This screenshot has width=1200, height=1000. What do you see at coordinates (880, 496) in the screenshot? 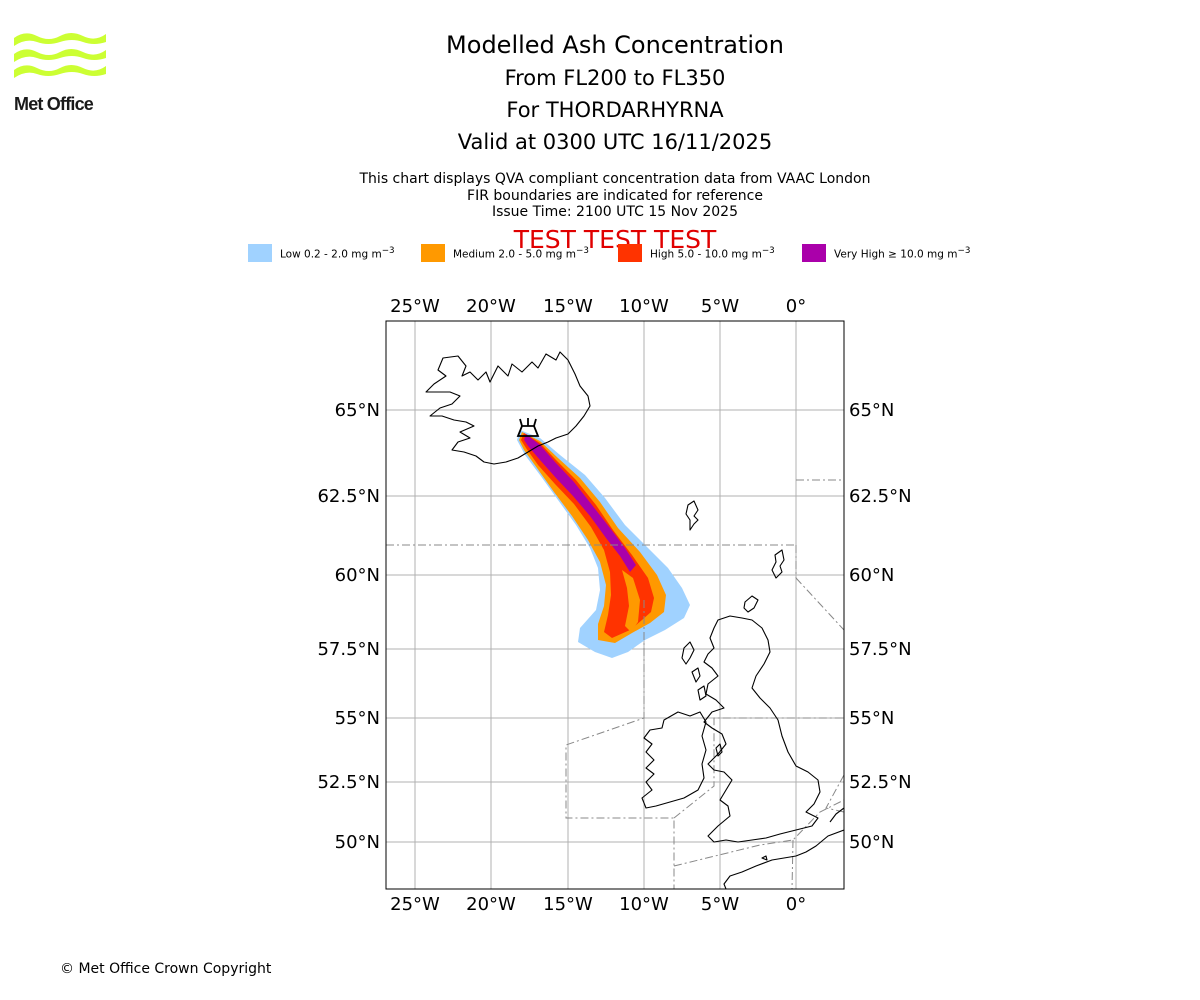
I see `lat-tick-right: 62.5°N` at bounding box center [880, 496].